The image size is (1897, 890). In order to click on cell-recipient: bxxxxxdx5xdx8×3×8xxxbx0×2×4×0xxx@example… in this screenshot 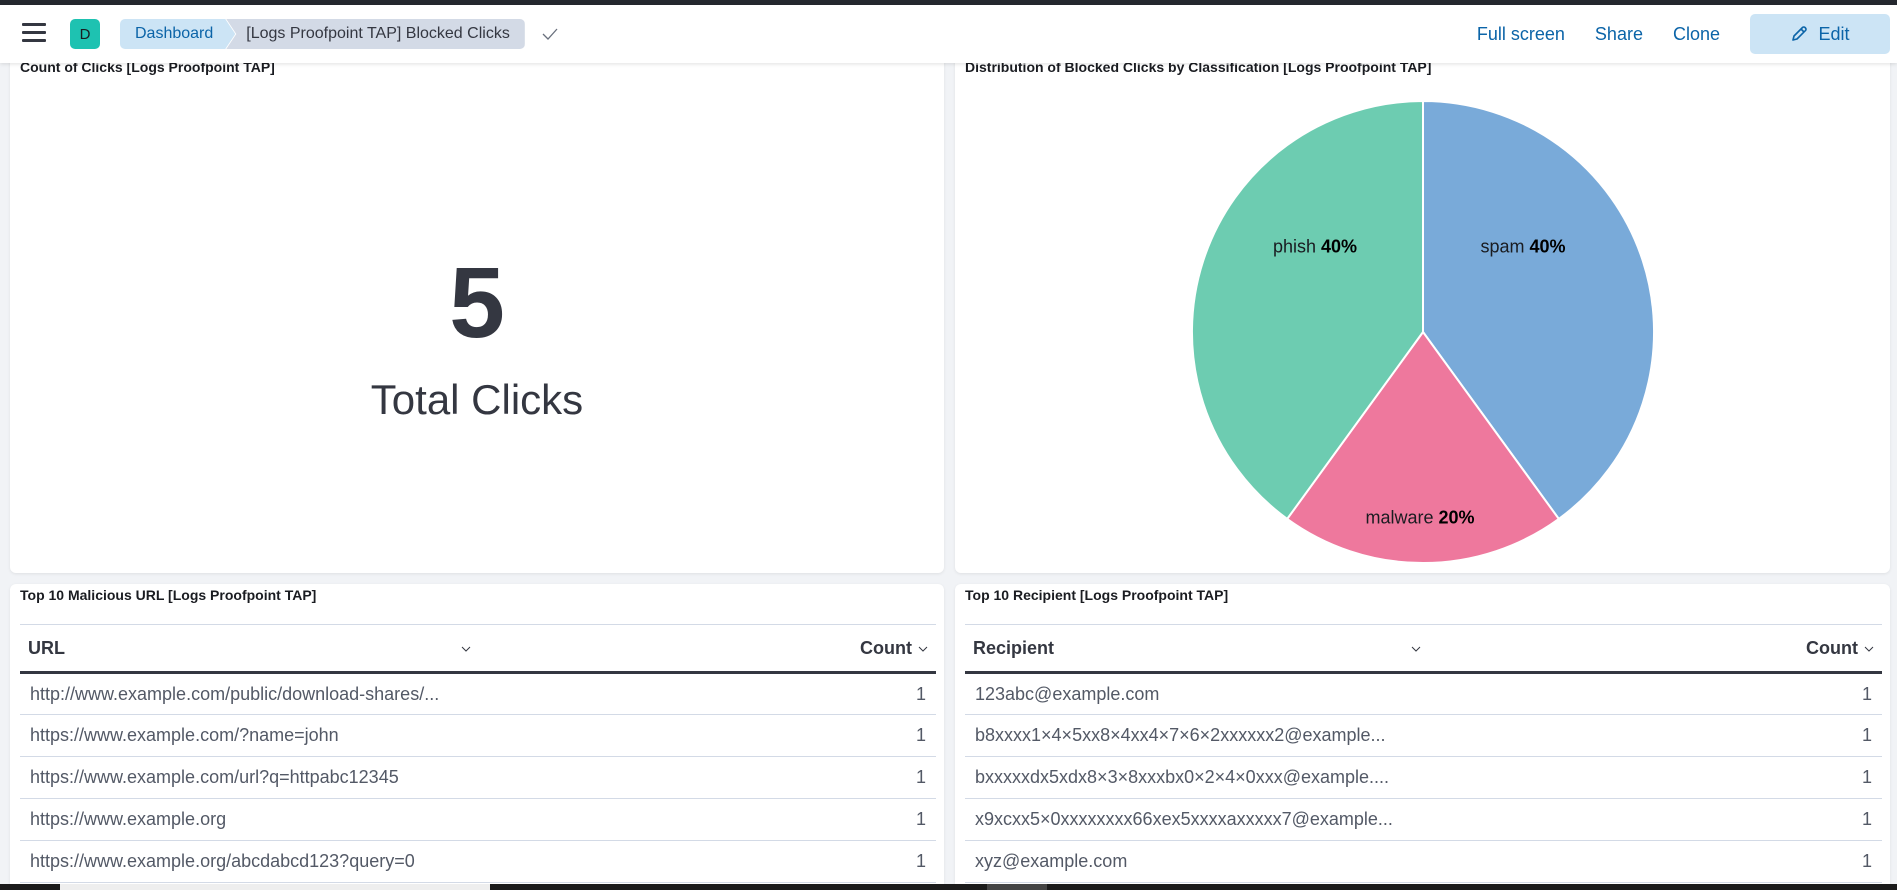, I will do `click(1195, 777)`.